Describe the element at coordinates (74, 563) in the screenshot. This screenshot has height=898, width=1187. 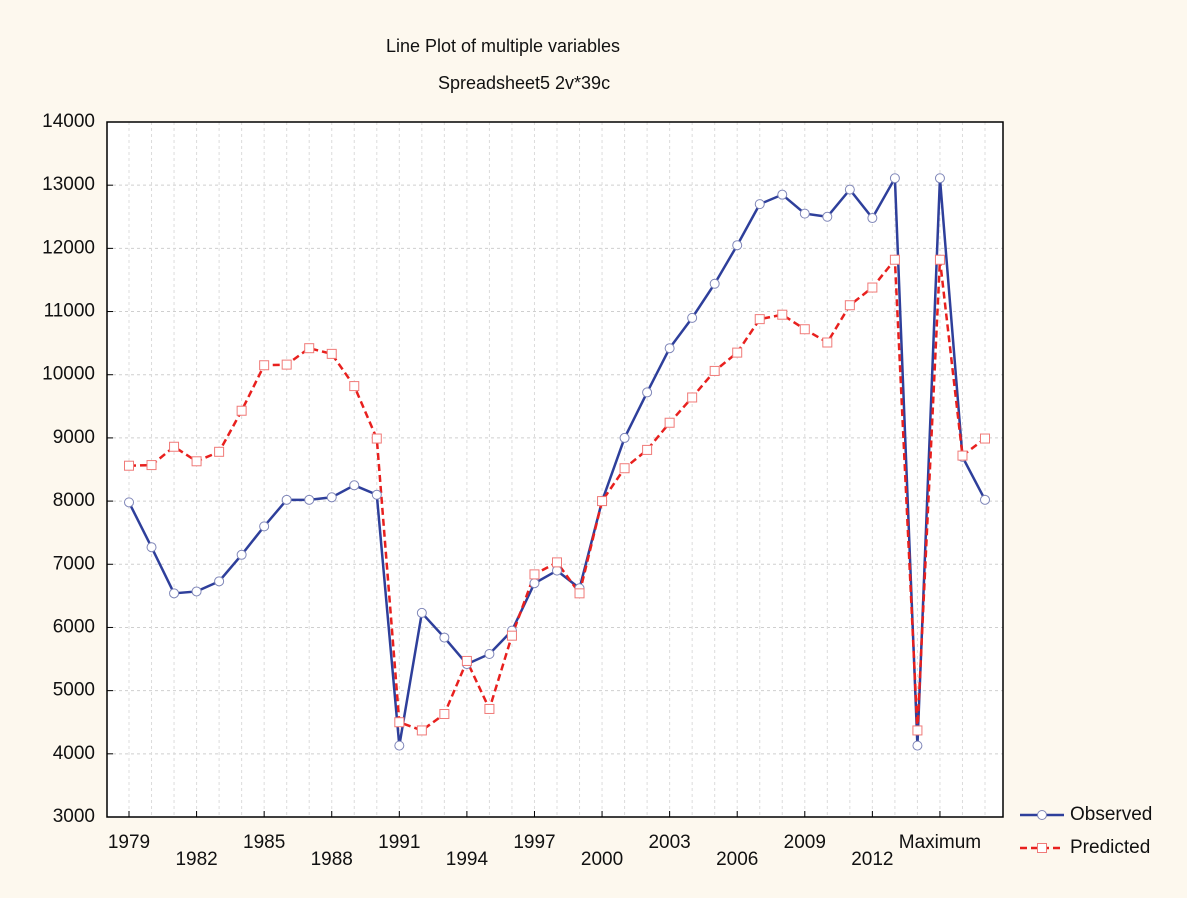
I see `y-tick-label: 7000` at that location.